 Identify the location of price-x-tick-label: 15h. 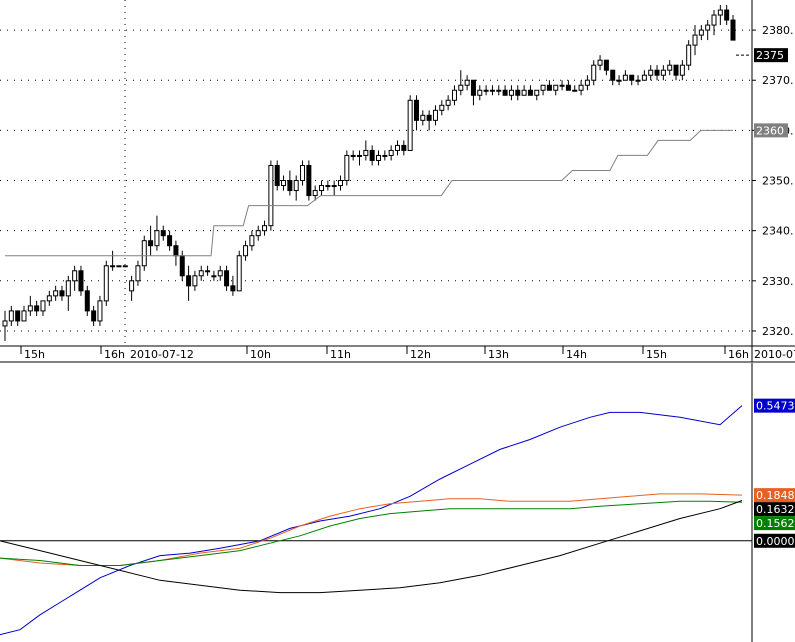
(656, 354).